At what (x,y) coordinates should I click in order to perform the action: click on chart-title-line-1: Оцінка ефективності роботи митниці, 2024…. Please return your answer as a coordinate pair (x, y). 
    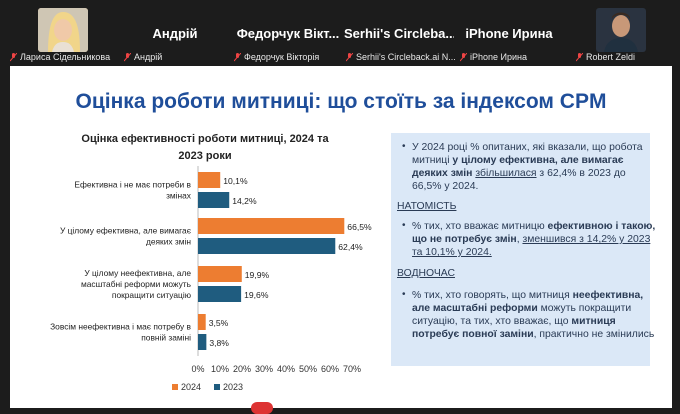
    Looking at the image, I should click on (205, 139).